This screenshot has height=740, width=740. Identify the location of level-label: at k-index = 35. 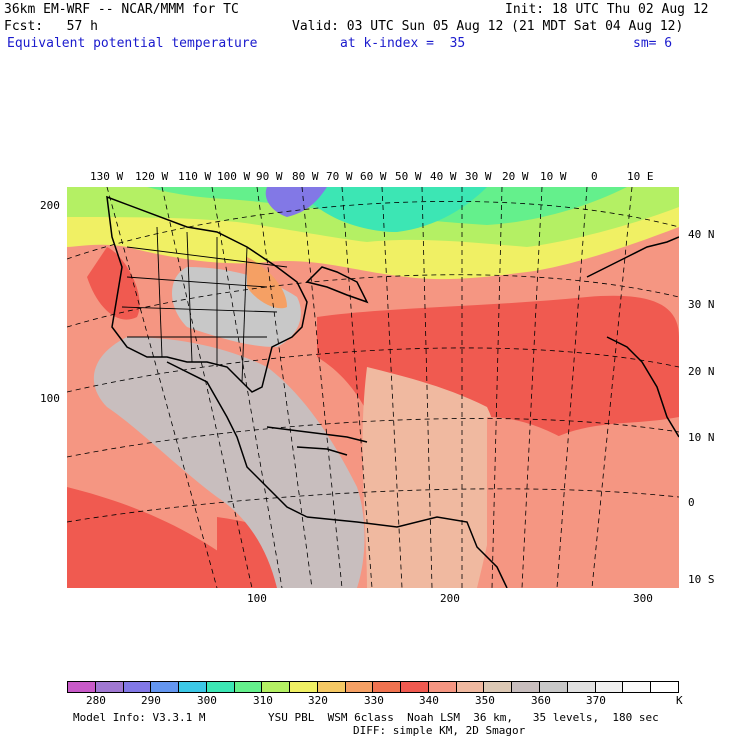
(403, 43).